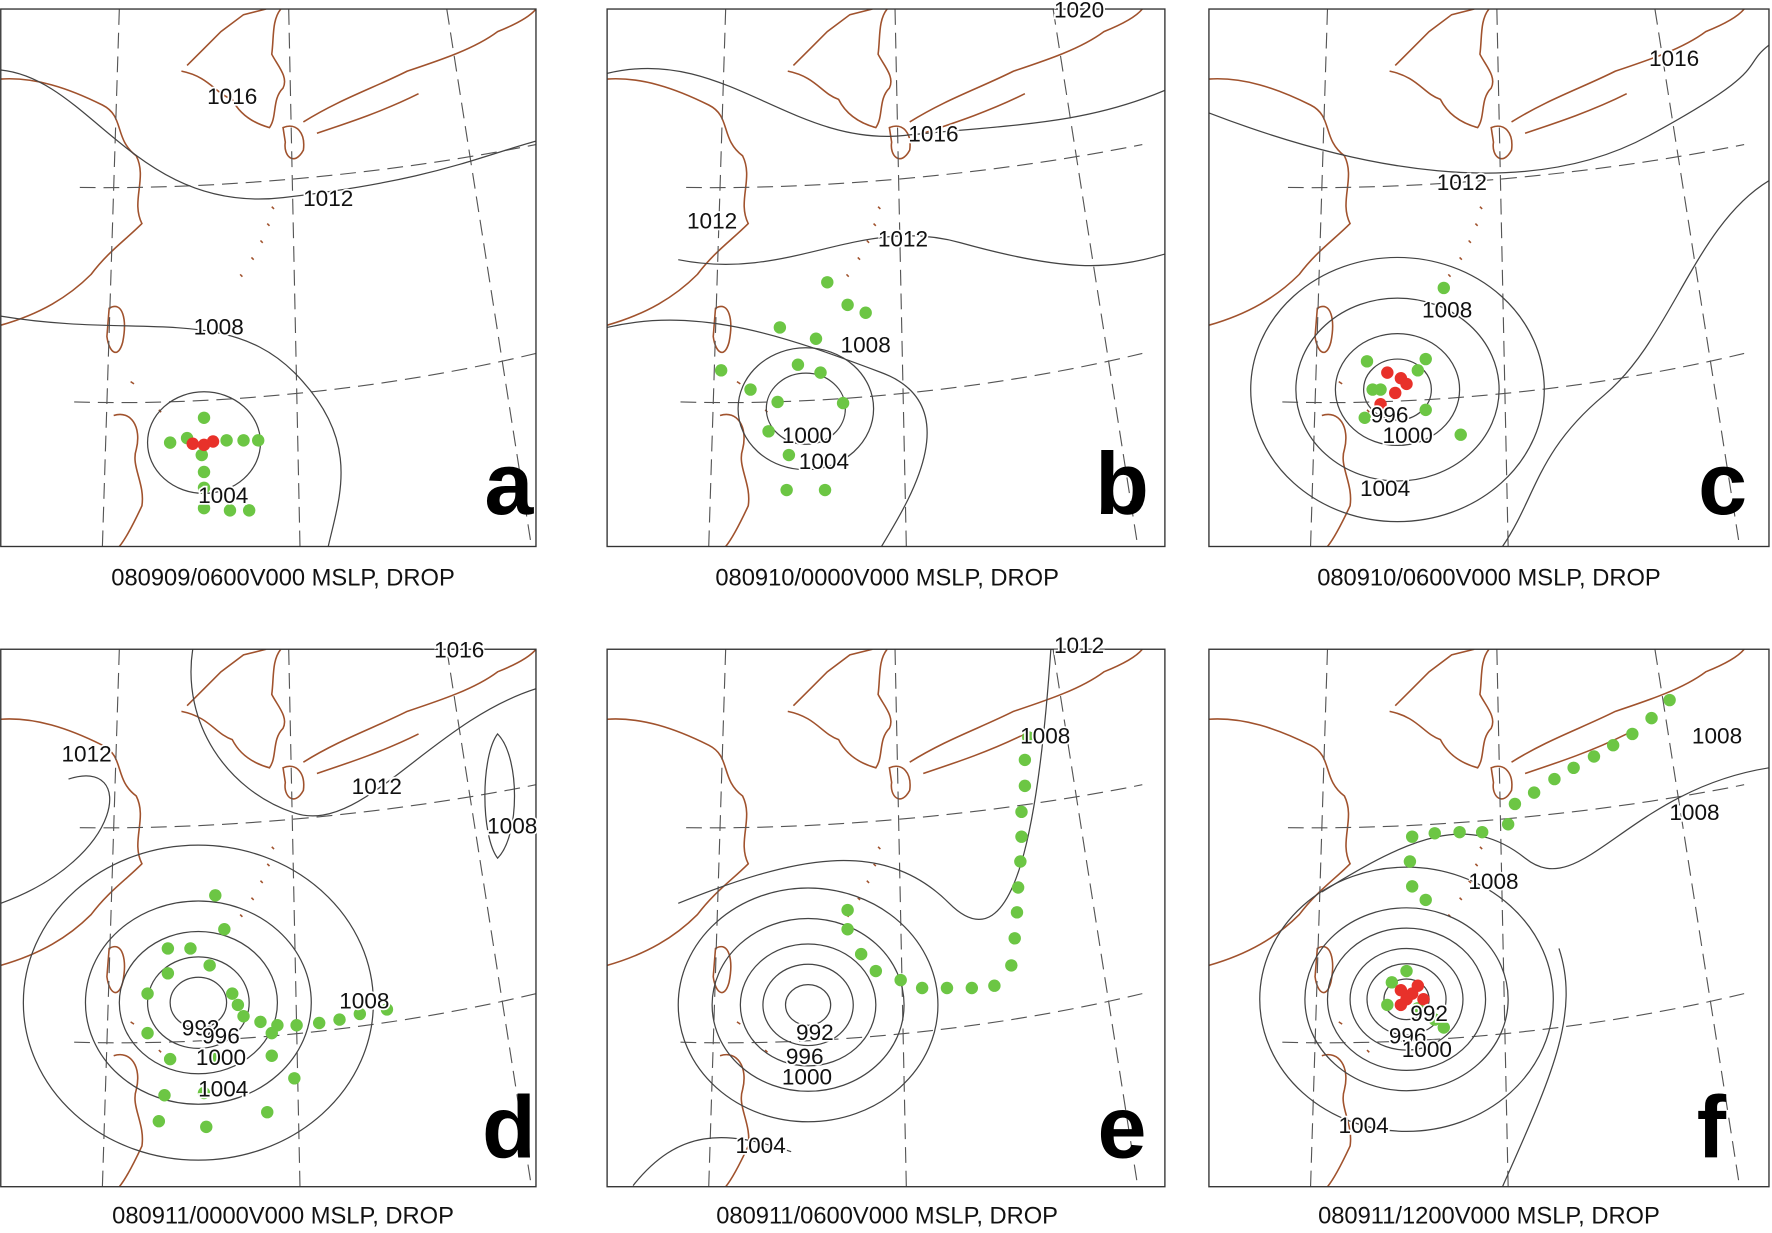  What do you see at coordinates (1722, 483) in the screenshot?
I see `panel-letter: c` at bounding box center [1722, 483].